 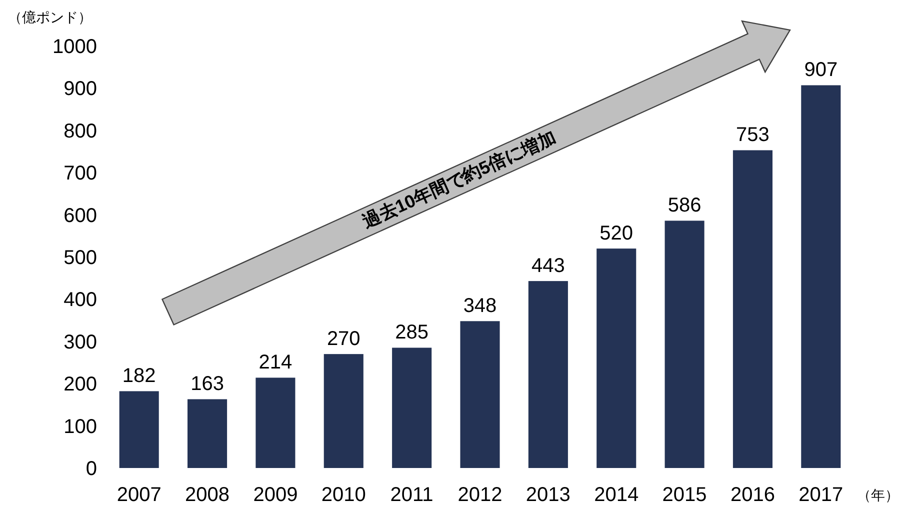 What do you see at coordinates (80, 131) in the screenshot?
I see `y-tick-label: 800` at bounding box center [80, 131].